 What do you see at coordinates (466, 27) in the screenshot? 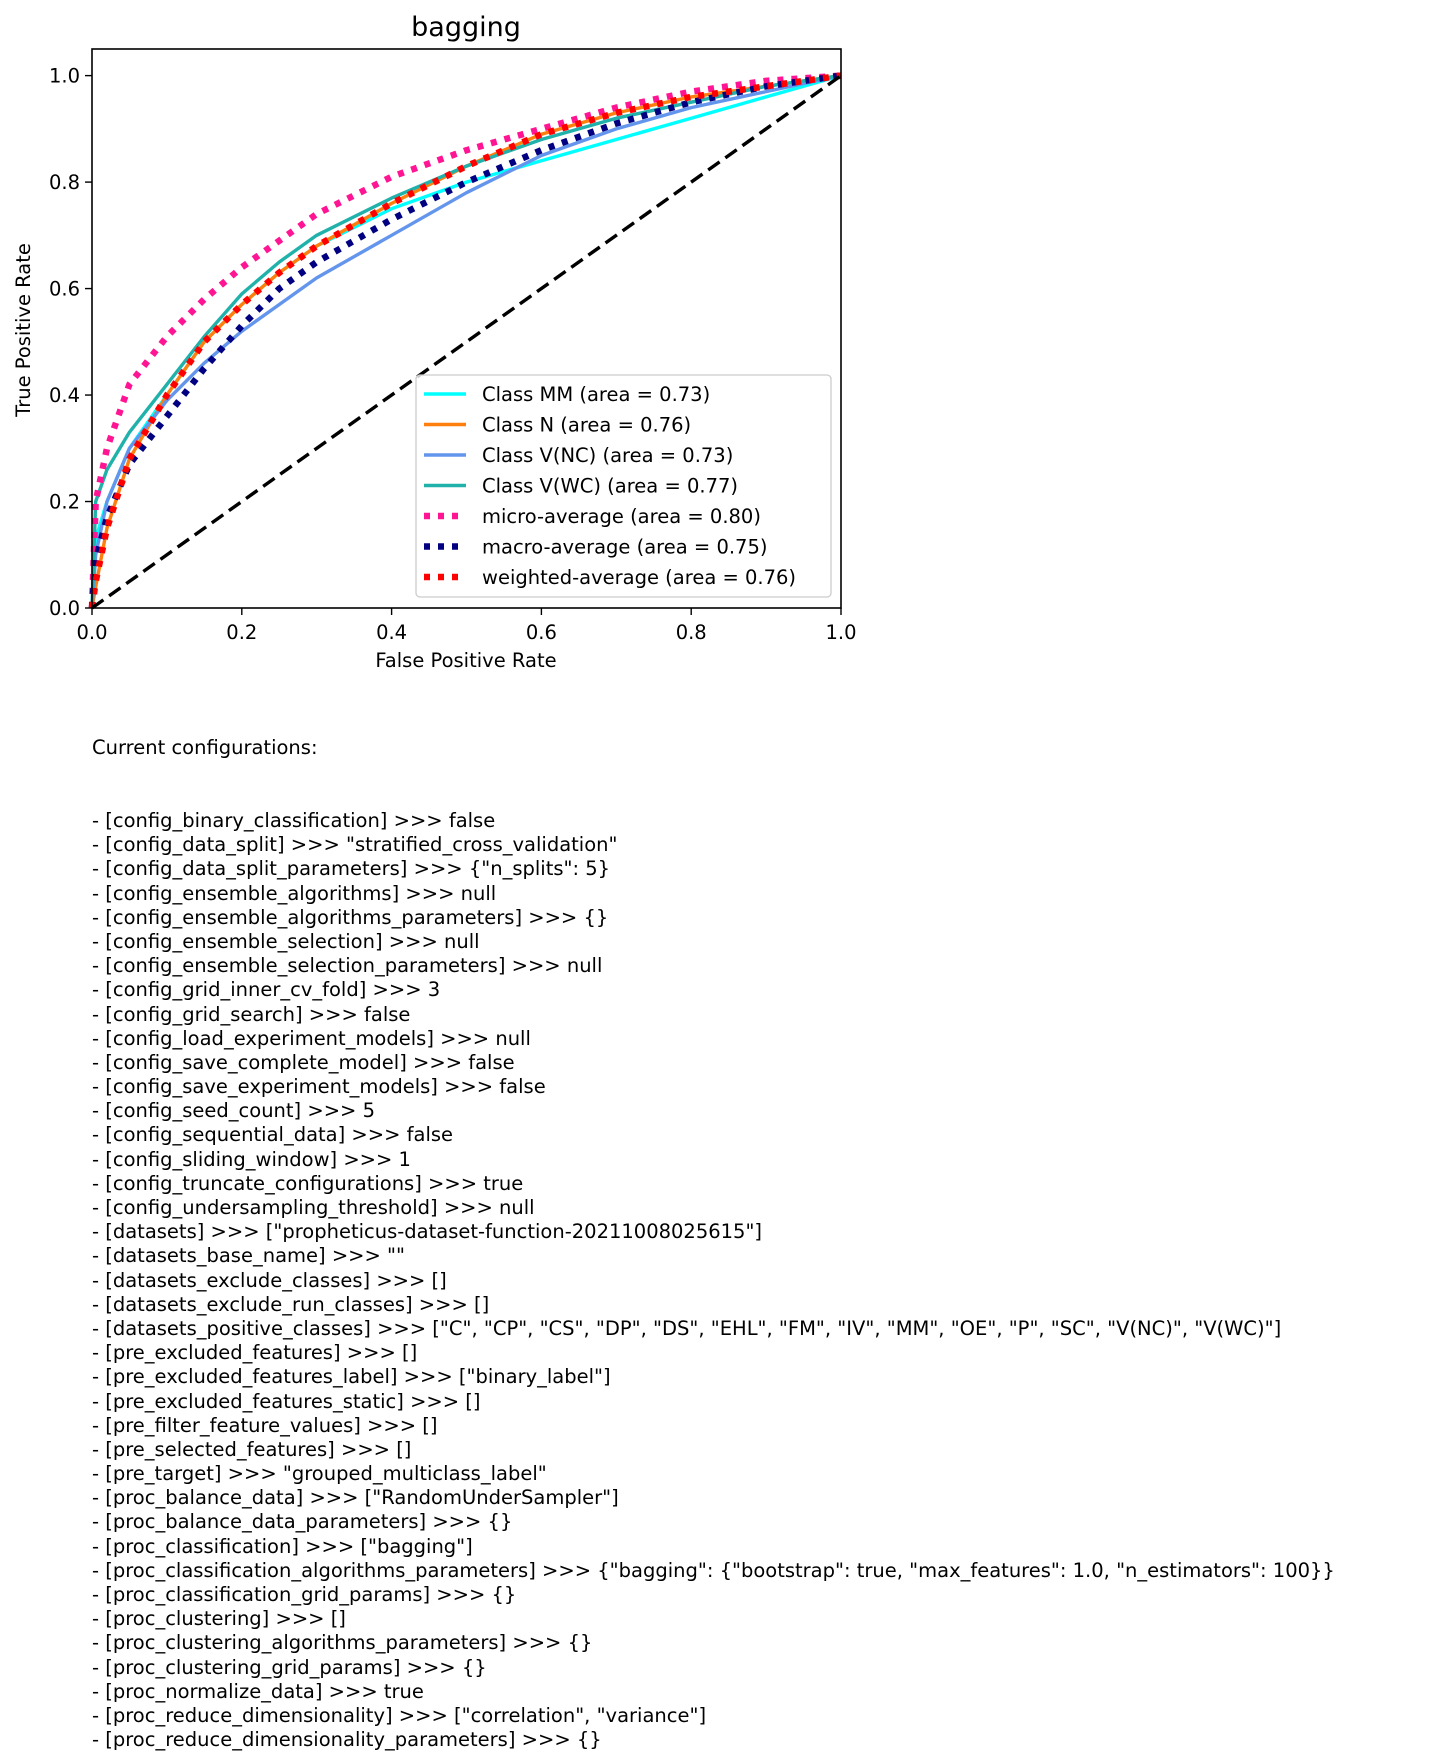
I see `chart-title: bagging` at bounding box center [466, 27].